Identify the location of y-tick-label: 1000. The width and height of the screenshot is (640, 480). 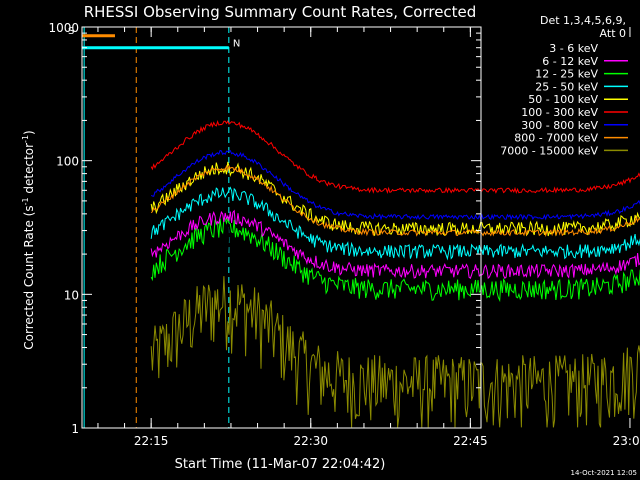
(63, 28).